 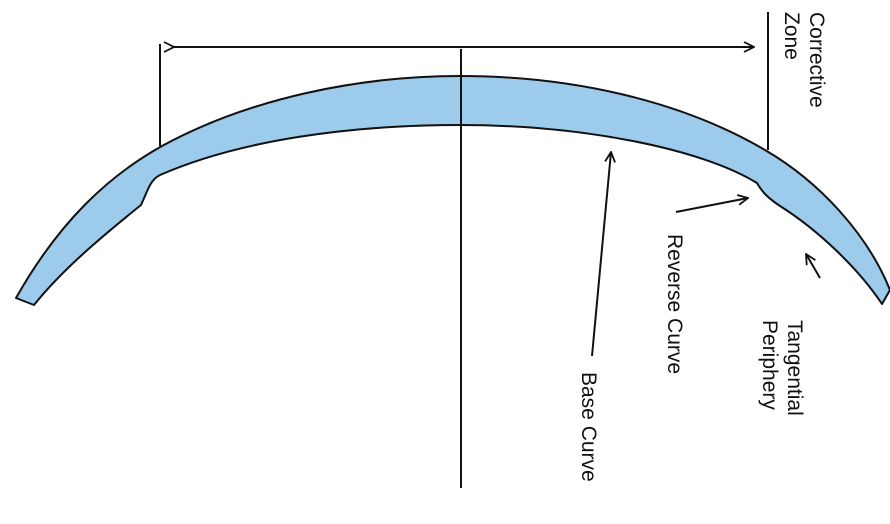 I want to click on corrective-zone-label-line1: Corrective, so click(x=816, y=60).